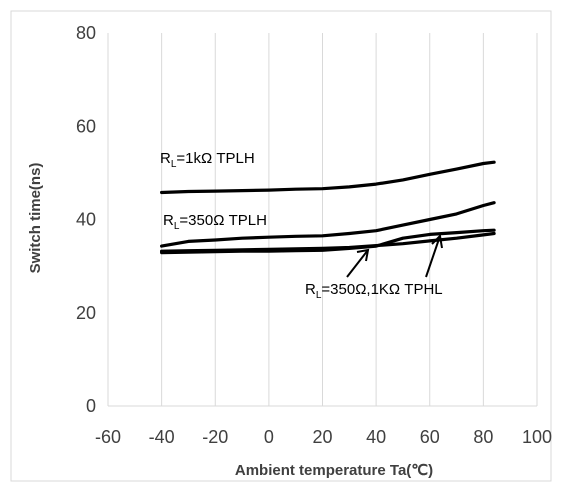 The width and height of the screenshot is (563, 492). Describe the element at coordinates (162, 437) in the screenshot. I see `x-tick-label: -40` at that location.